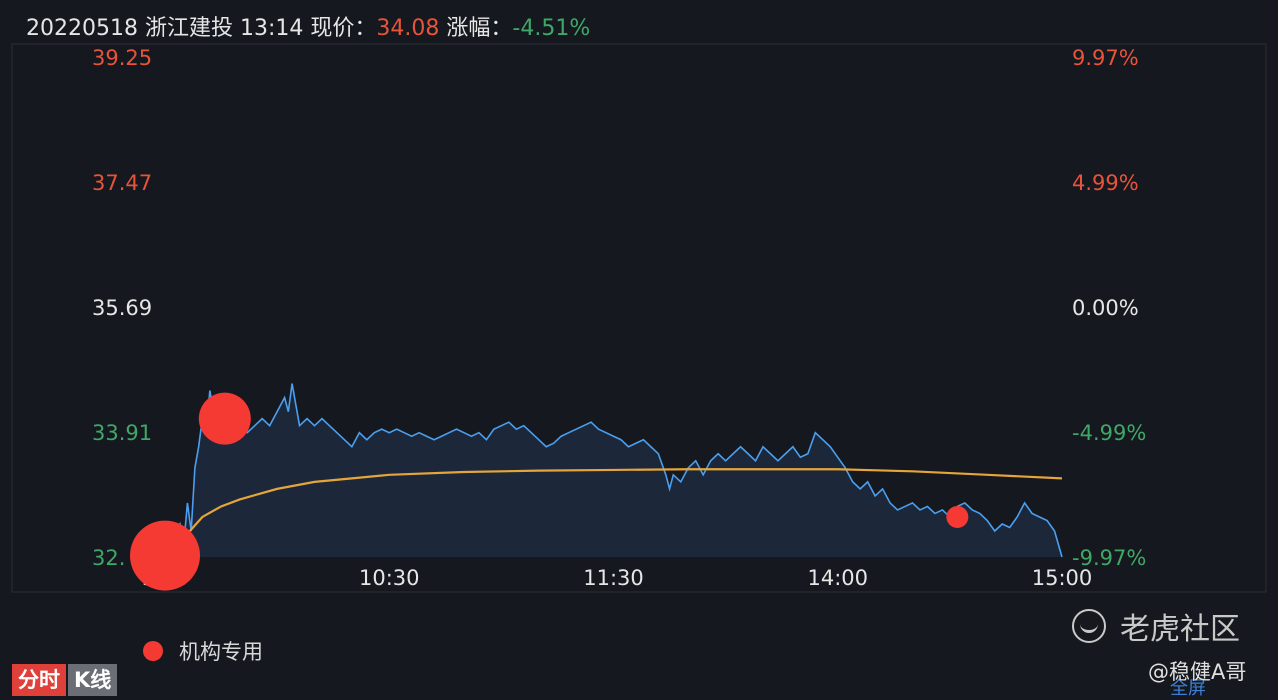 Image resolution: width=1278 pixels, height=700 pixels. What do you see at coordinates (39, 680) in the screenshot?
I see `tab-intraday: 分时` at bounding box center [39, 680].